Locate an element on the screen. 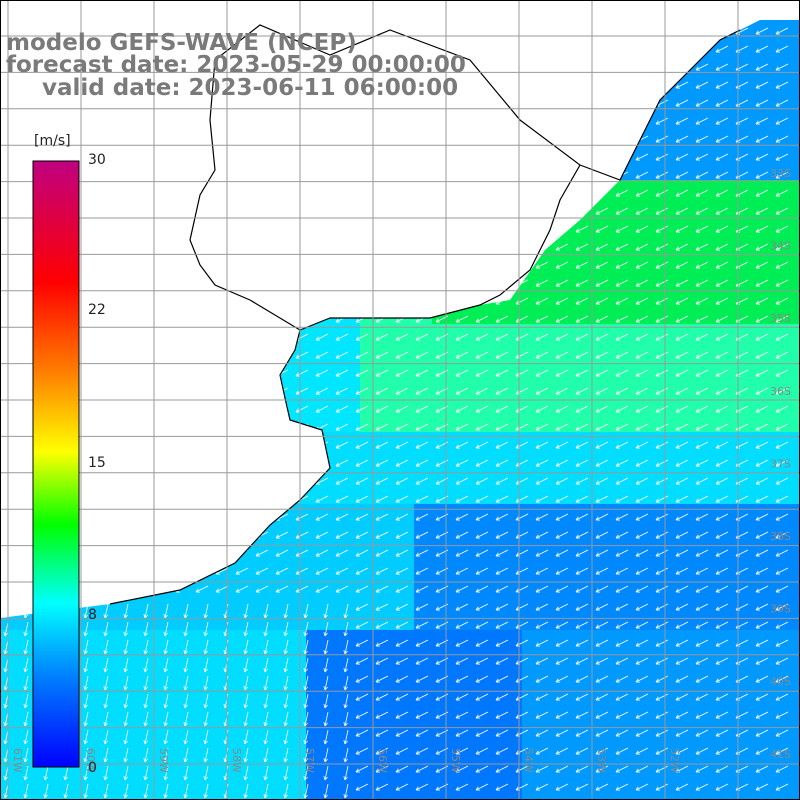  forecast-date: forecast date: 2023-05-29 00:00:00 is located at coordinates (236, 65).